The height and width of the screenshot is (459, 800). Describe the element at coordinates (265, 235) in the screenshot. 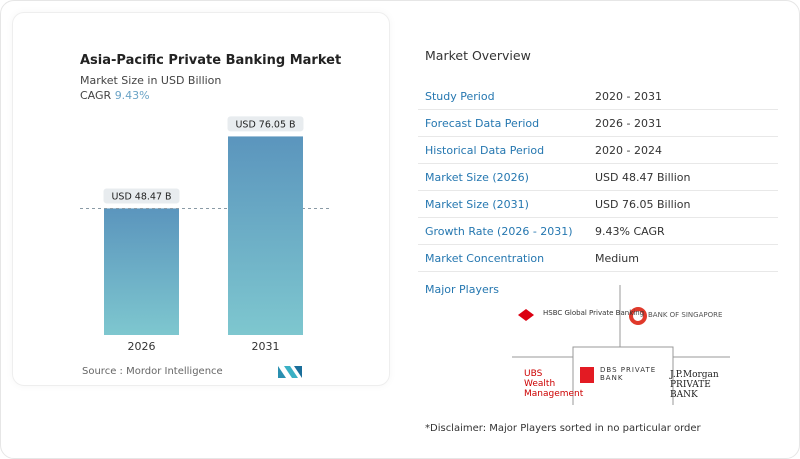

I see `bar-2031` at that location.